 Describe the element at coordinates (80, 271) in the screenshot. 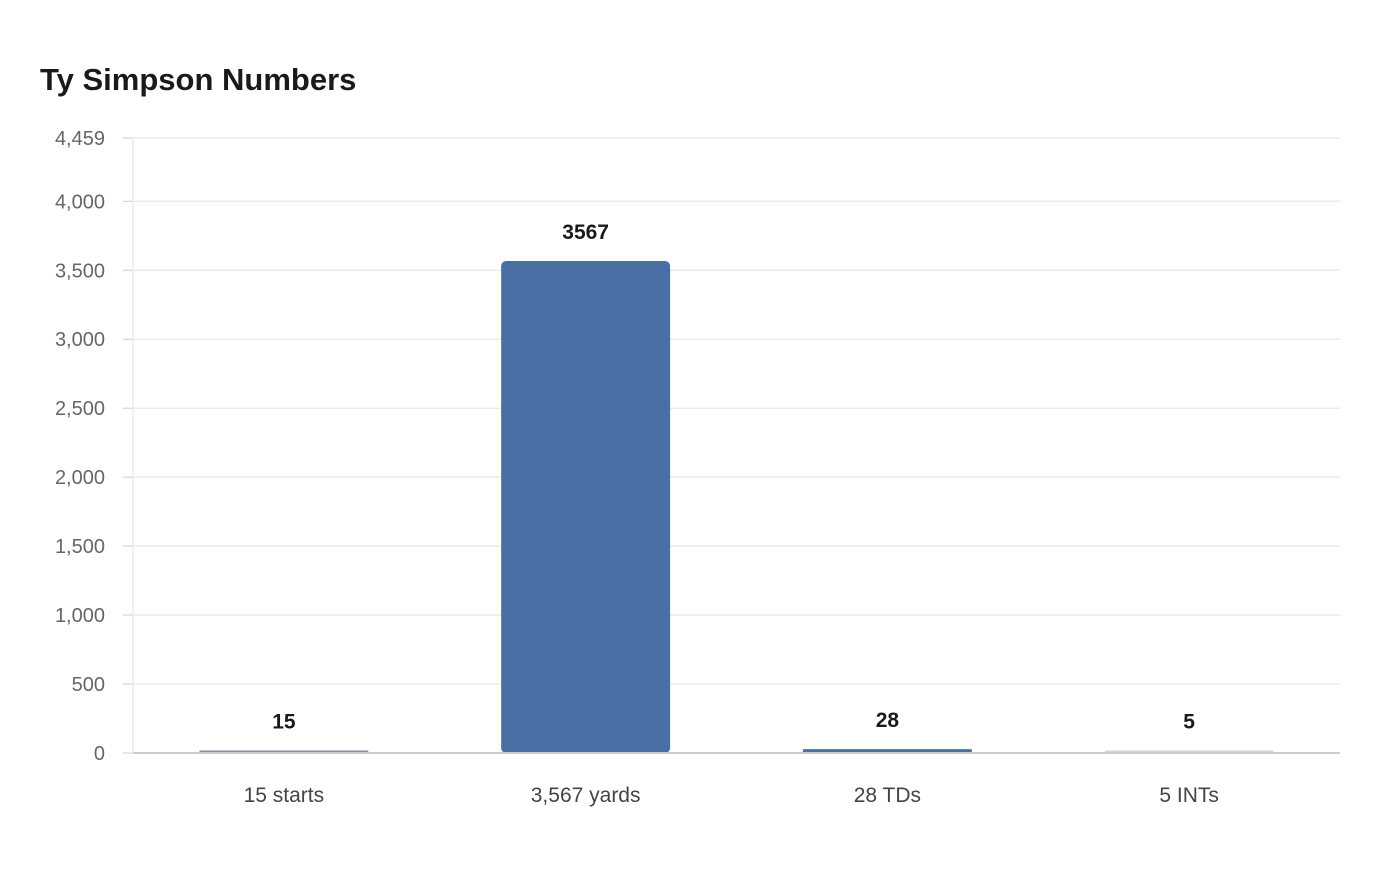

I see `y-tick-label: 3,500` at that location.